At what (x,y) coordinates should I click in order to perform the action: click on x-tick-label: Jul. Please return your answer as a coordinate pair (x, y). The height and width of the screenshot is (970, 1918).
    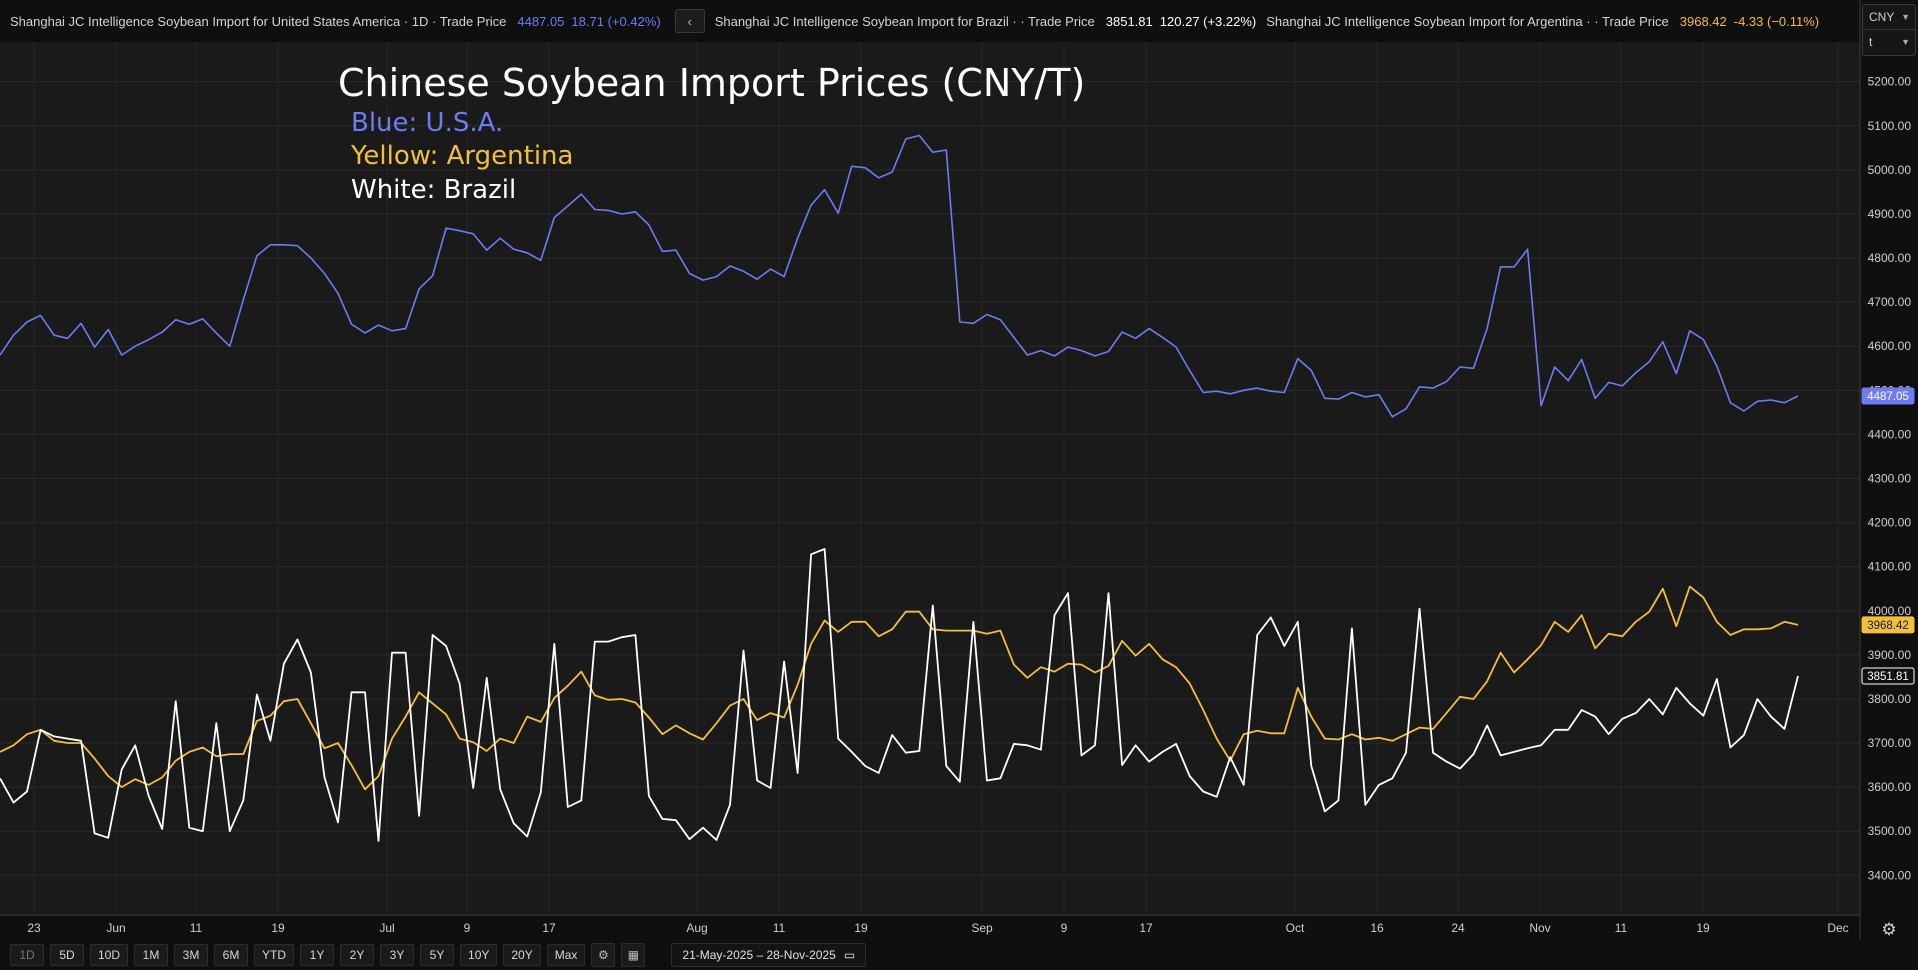
    Looking at the image, I should click on (386, 928).